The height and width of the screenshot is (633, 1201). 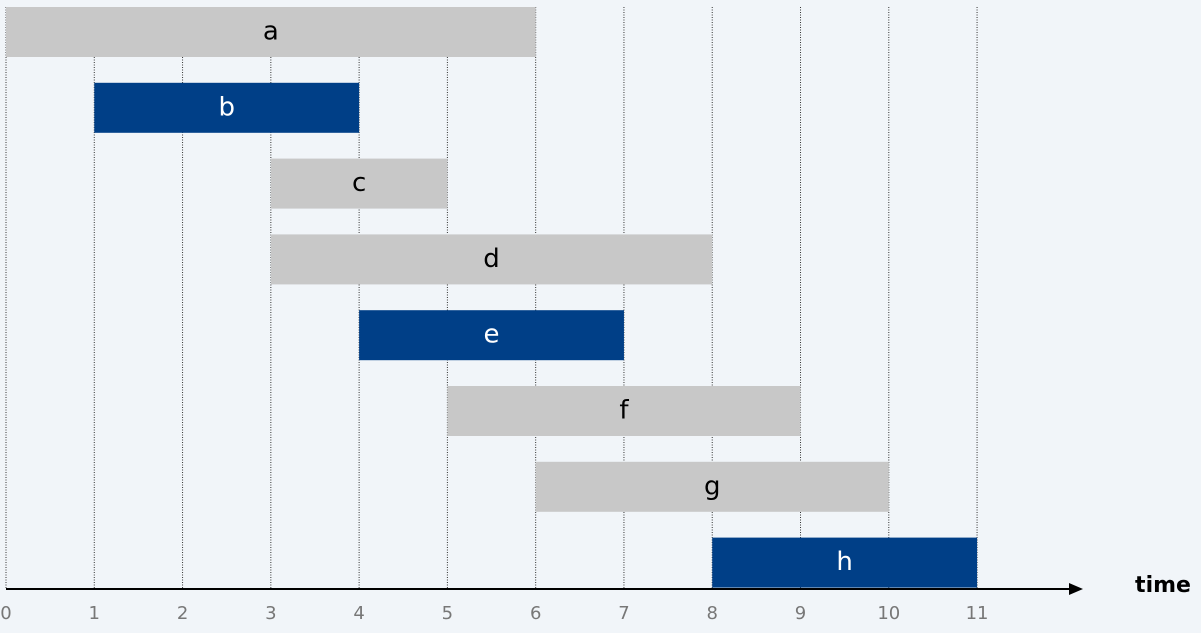 I want to click on x-tick-label: 3, so click(x=270, y=613).